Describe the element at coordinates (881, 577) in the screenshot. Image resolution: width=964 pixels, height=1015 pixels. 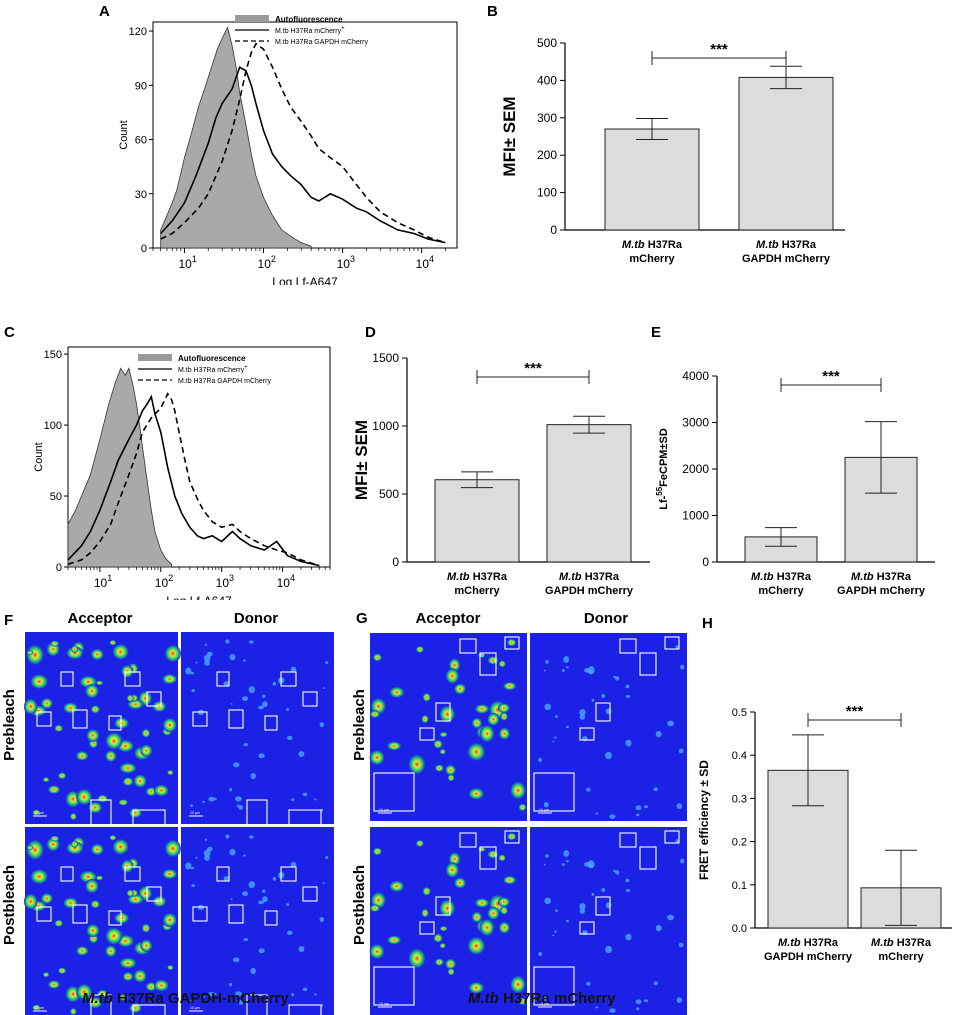
I see `category-label-E-1: M.tb H37Ra` at that location.